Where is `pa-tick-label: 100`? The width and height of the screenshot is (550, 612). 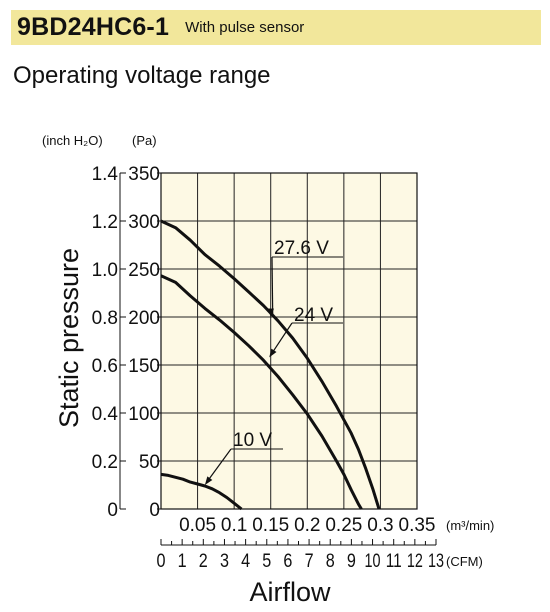 pa-tick-label: 100 is located at coordinates (144, 414).